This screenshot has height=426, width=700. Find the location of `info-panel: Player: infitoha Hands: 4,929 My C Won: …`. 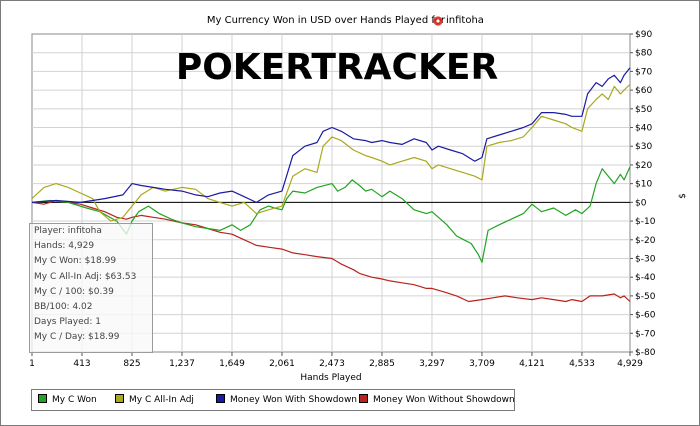

info-panel: Player: infitoha Hands: 4,929 My C Won: … is located at coordinates (91, 288).